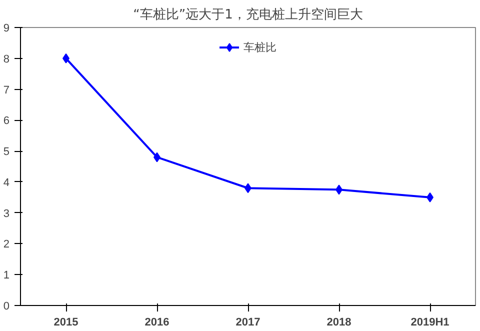 The width and height of the screenshot is (480, 331). What do you see at coordinates (6, 182) in the screenshot?
I see `y-tick-label: 4` at bounding box center [6, 182].